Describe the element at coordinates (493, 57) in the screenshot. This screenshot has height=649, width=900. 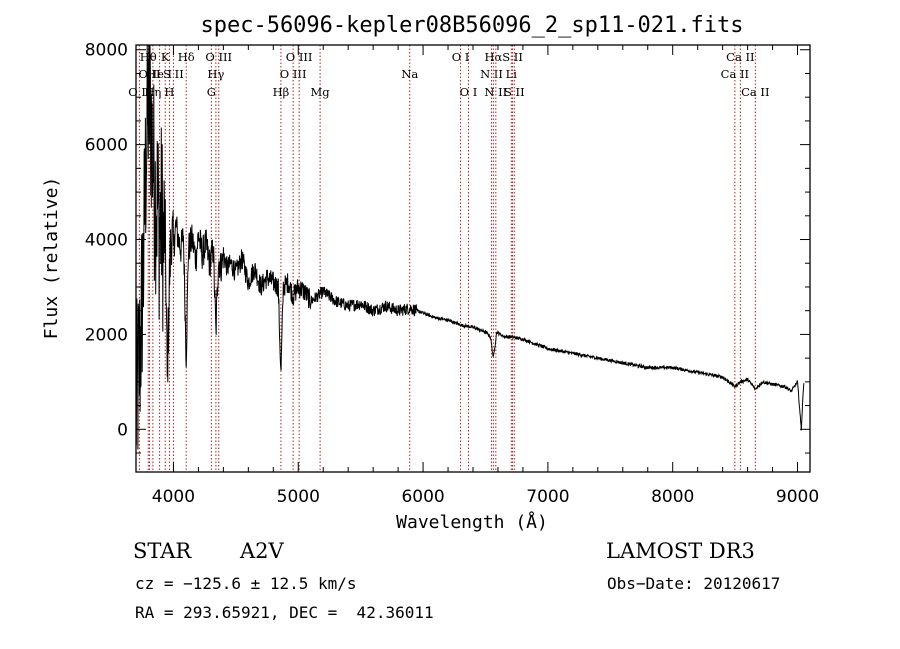
I see `spectral-line-label: Hα` at that location.